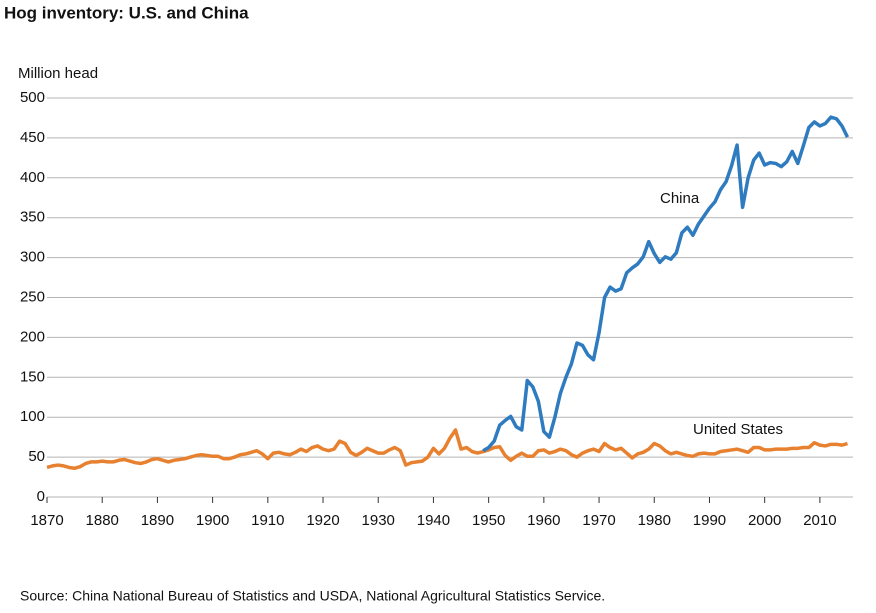 The width and height of the screenshot is (876, 613). I want to click on x-tick-label: 1940, so click(433, 520).